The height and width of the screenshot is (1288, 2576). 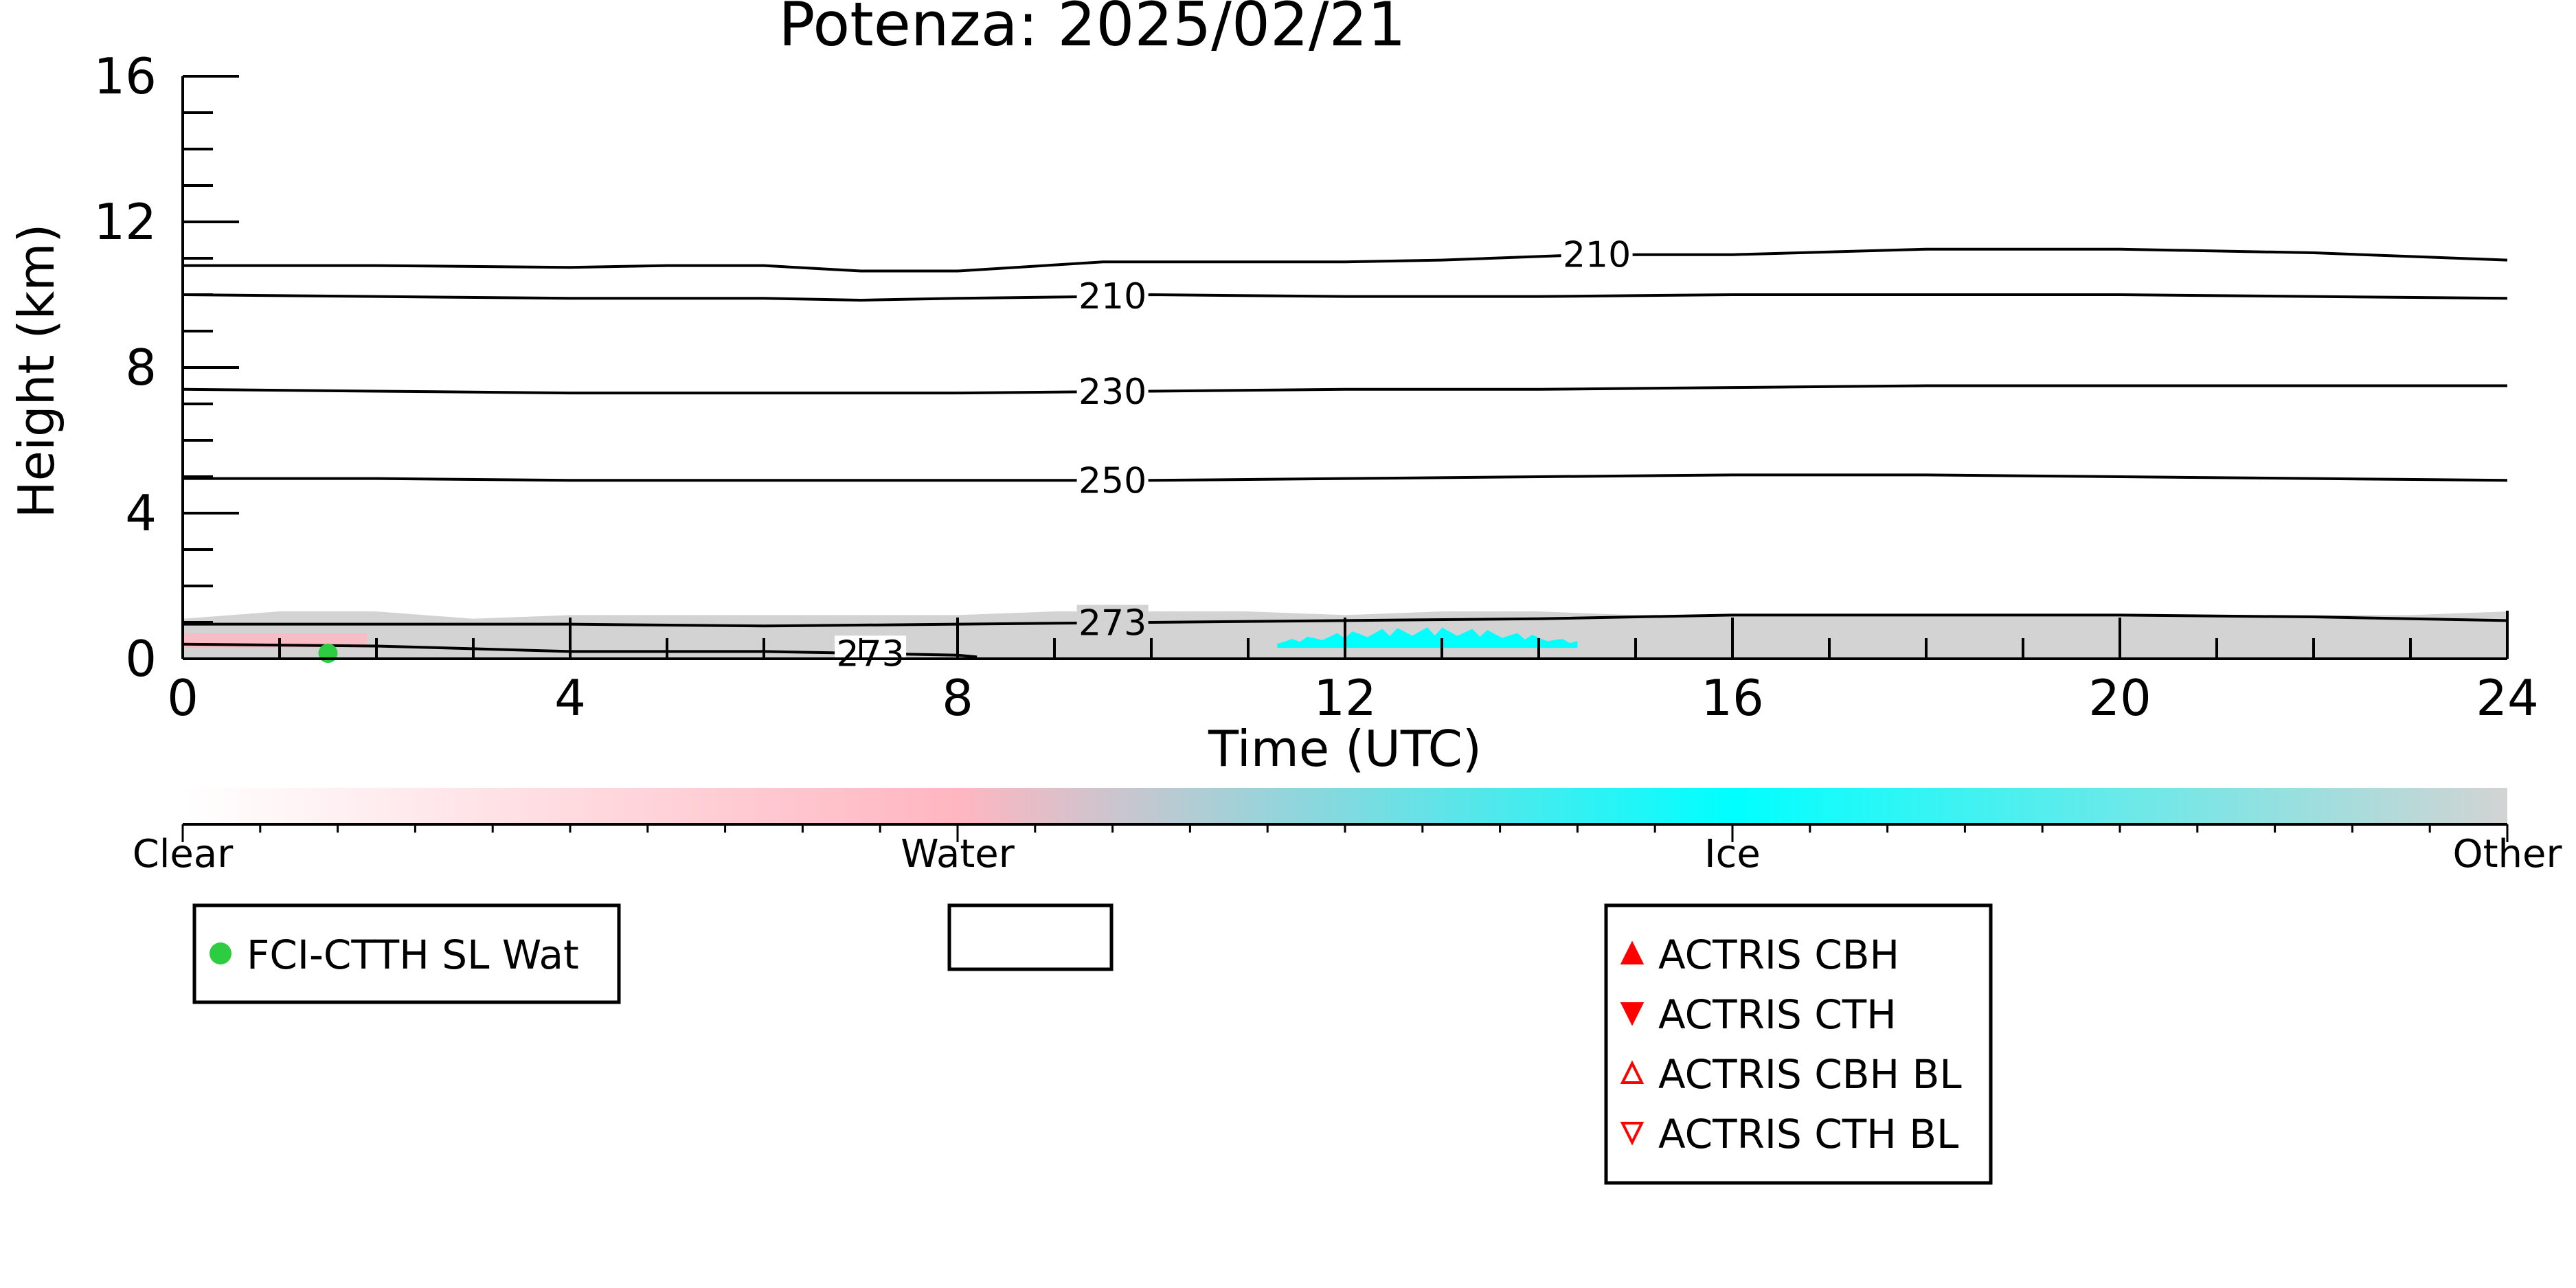 What do you see at coordinates (36, 371) in the screenshot?
I see `y-axis-label: Height (km)` at bounding box center [36, 371].